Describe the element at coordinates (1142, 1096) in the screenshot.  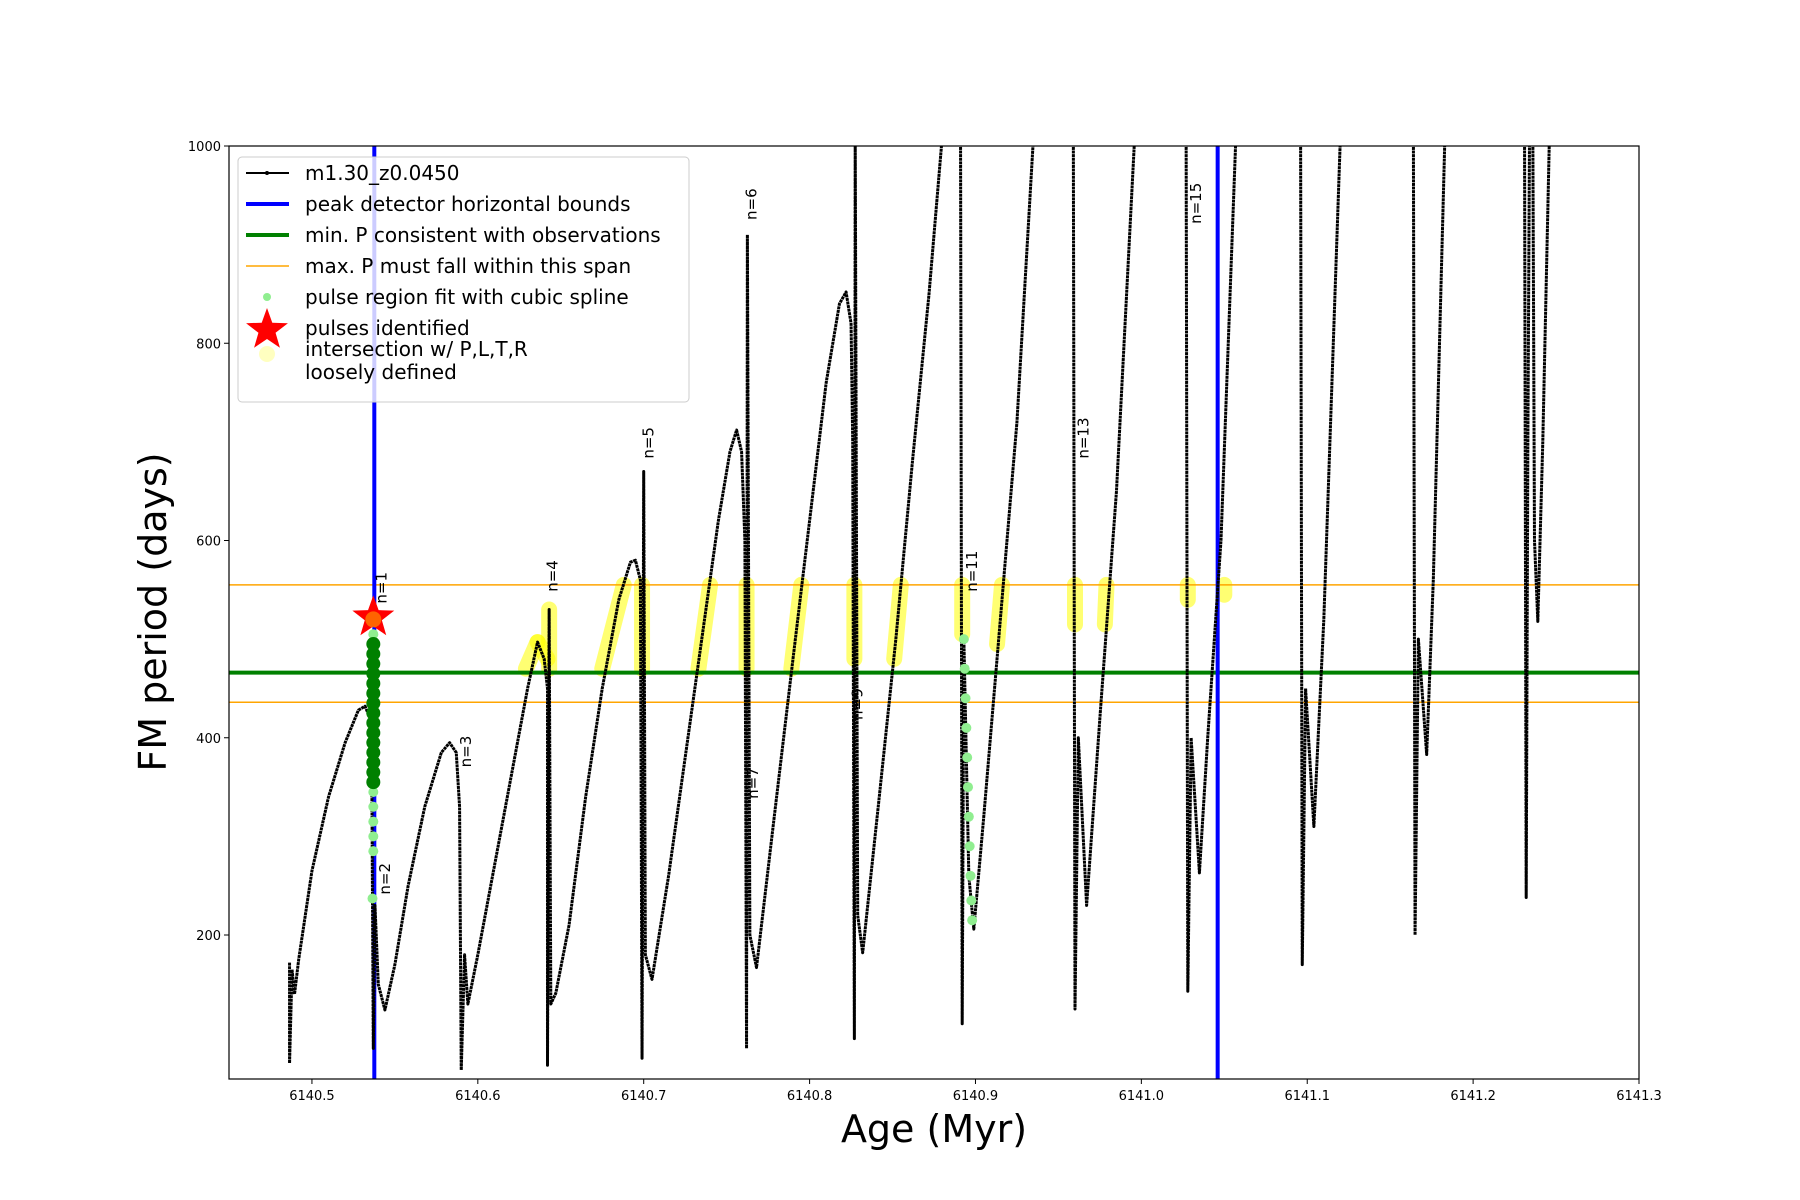
I see `x-tick-label: 6141.0` at that location.